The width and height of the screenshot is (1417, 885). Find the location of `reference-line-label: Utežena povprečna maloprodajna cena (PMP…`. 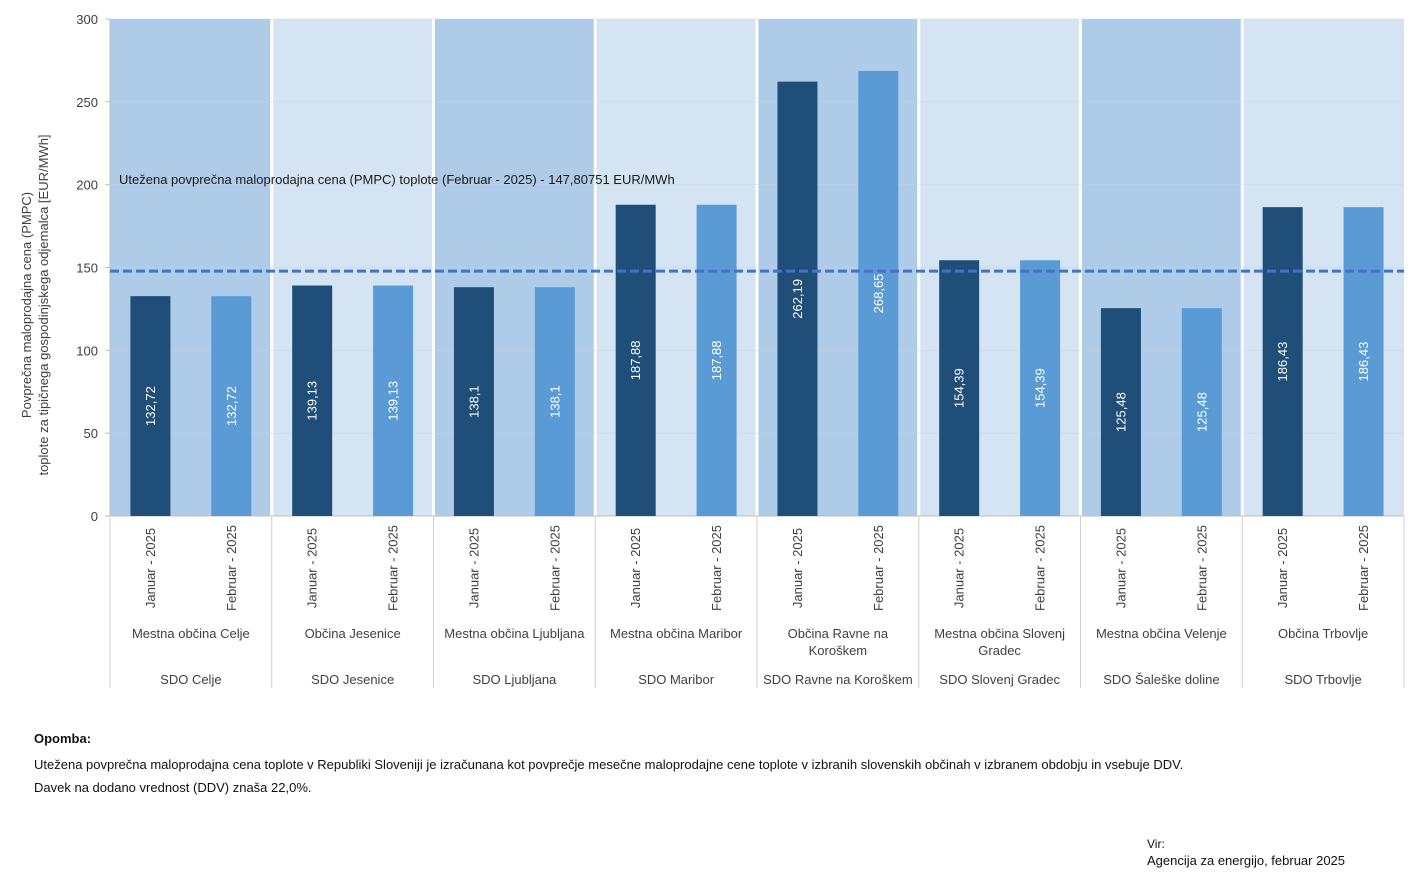

reference-line-label: Utežena povprečna maloprodajna cena (PMP… is located at coordinates (397, 179).